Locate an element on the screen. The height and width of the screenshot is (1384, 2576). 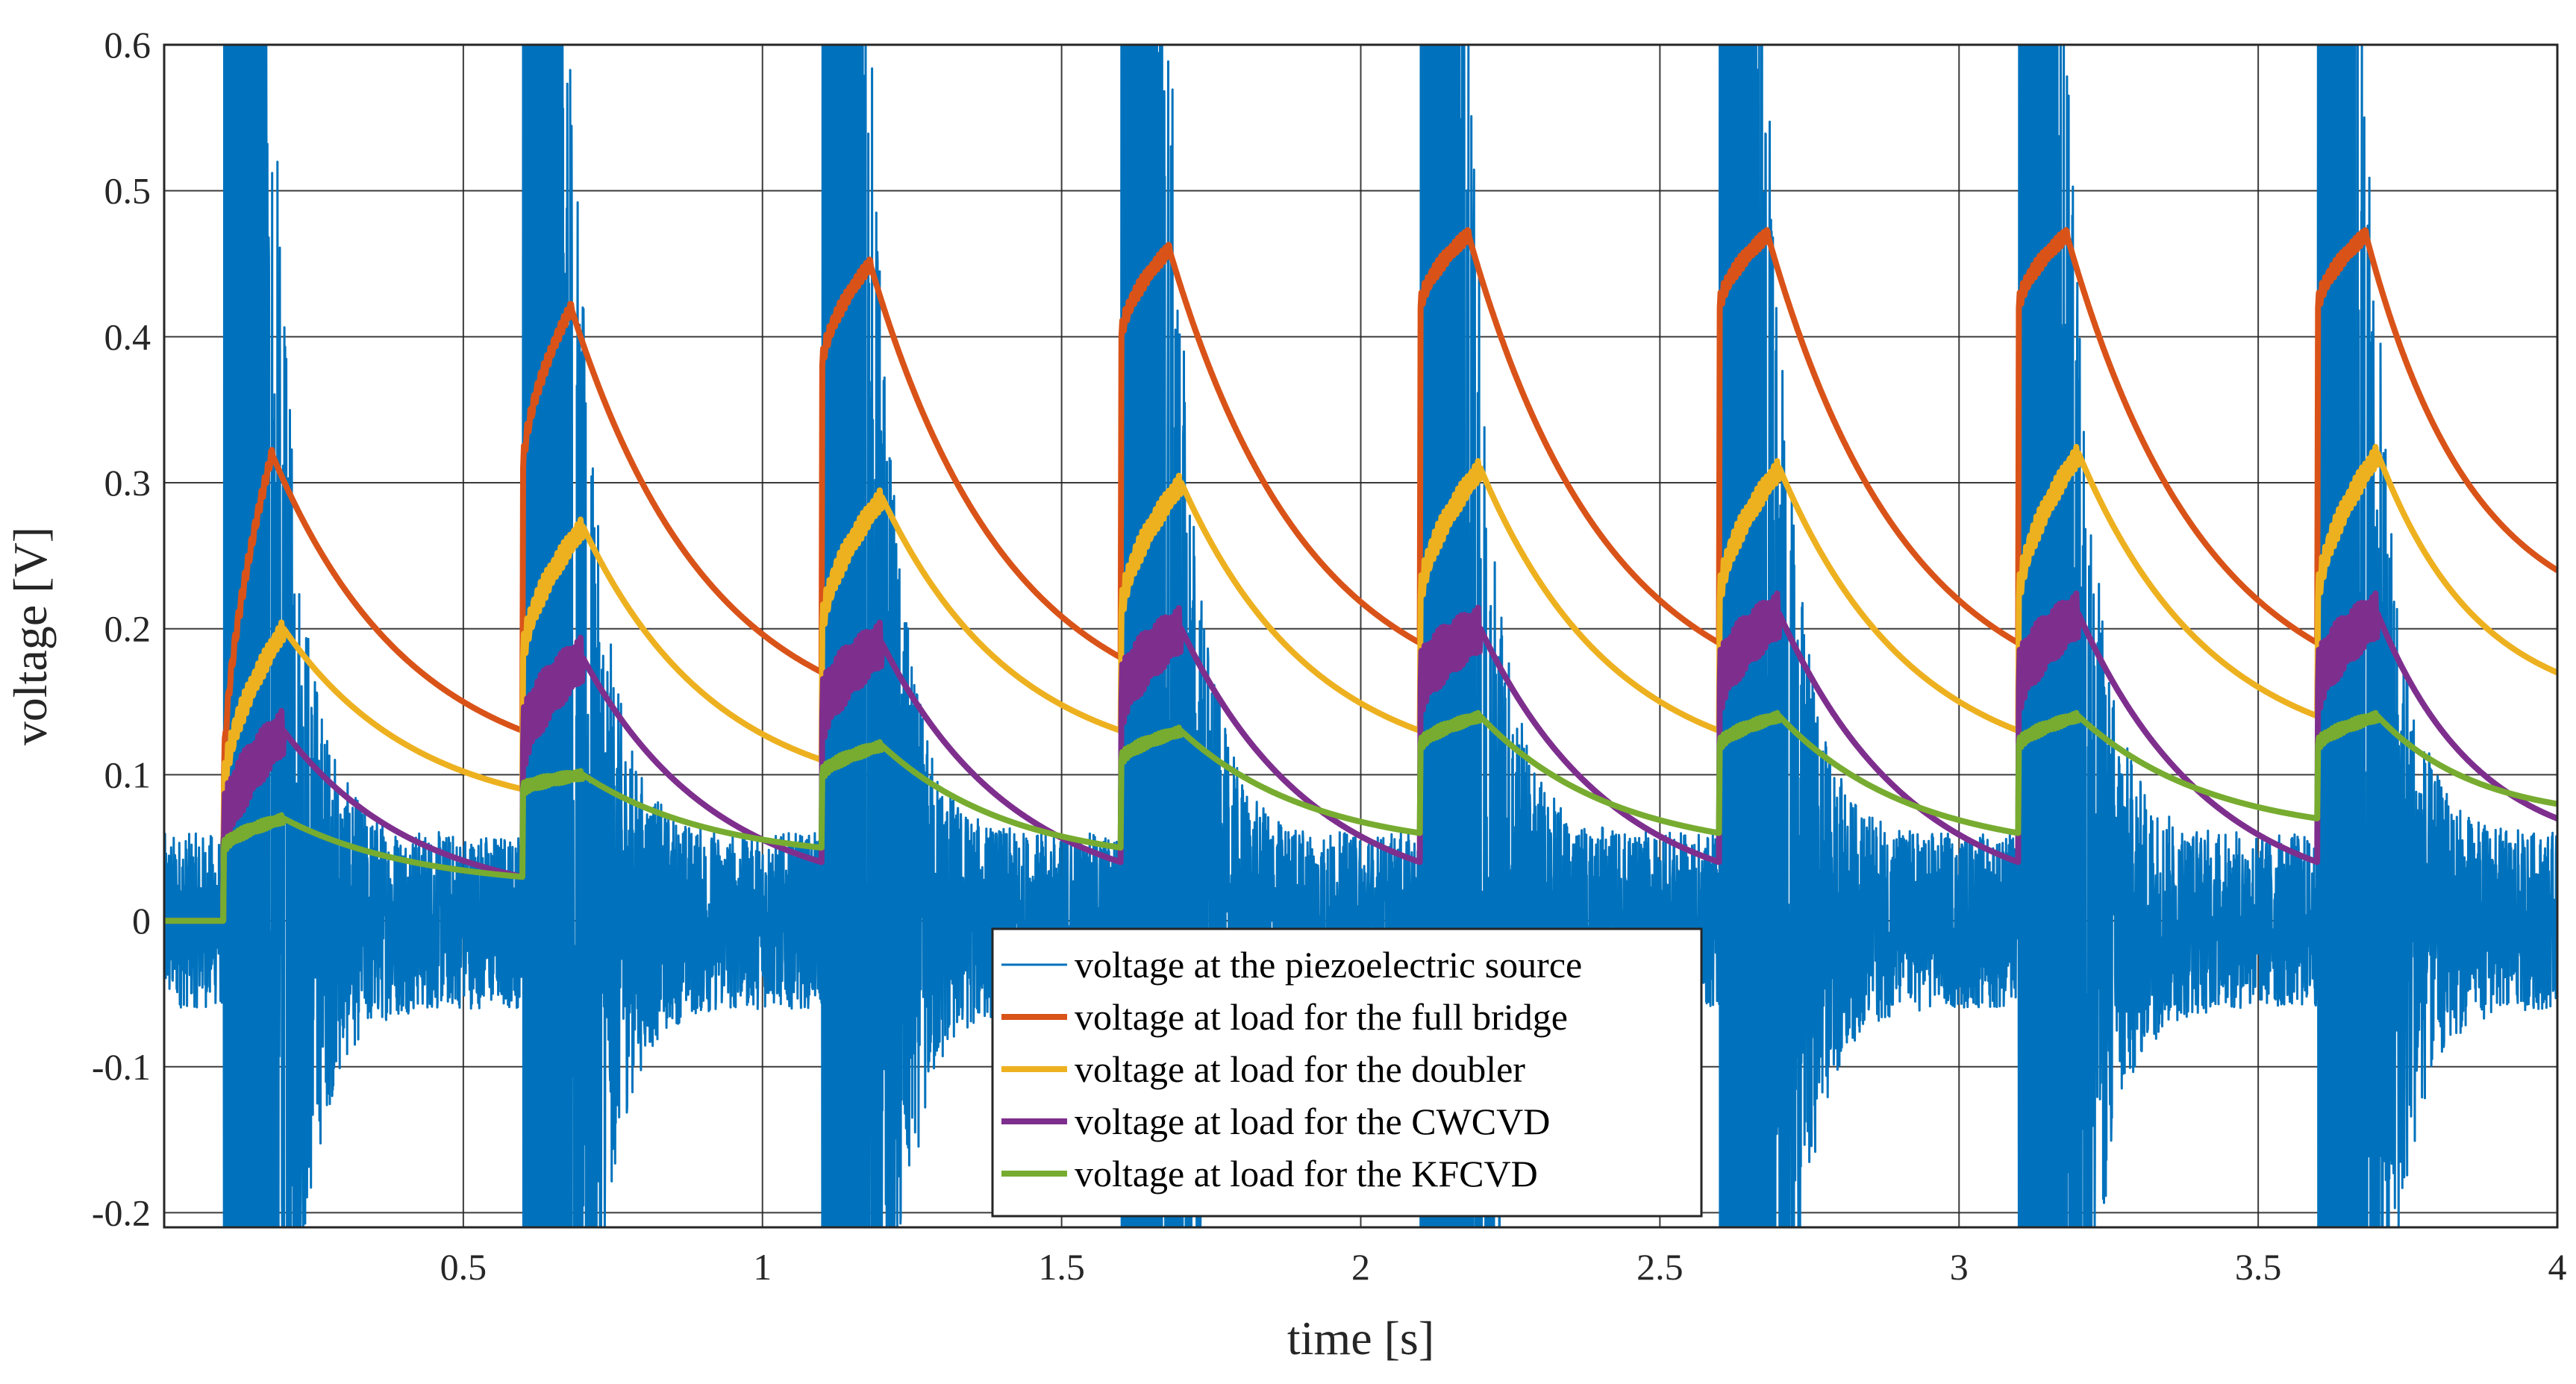
y-tick-label: 0.6 is located at coordinates (127, 45).